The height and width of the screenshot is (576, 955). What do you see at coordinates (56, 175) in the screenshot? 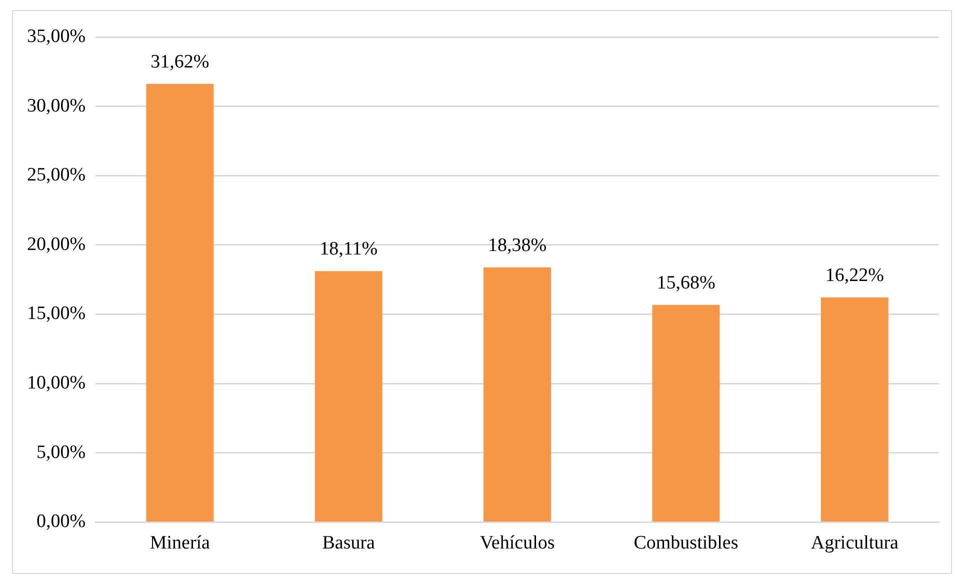
I see `y-tick-label: 25,00%` at bounding box center [56, 175].